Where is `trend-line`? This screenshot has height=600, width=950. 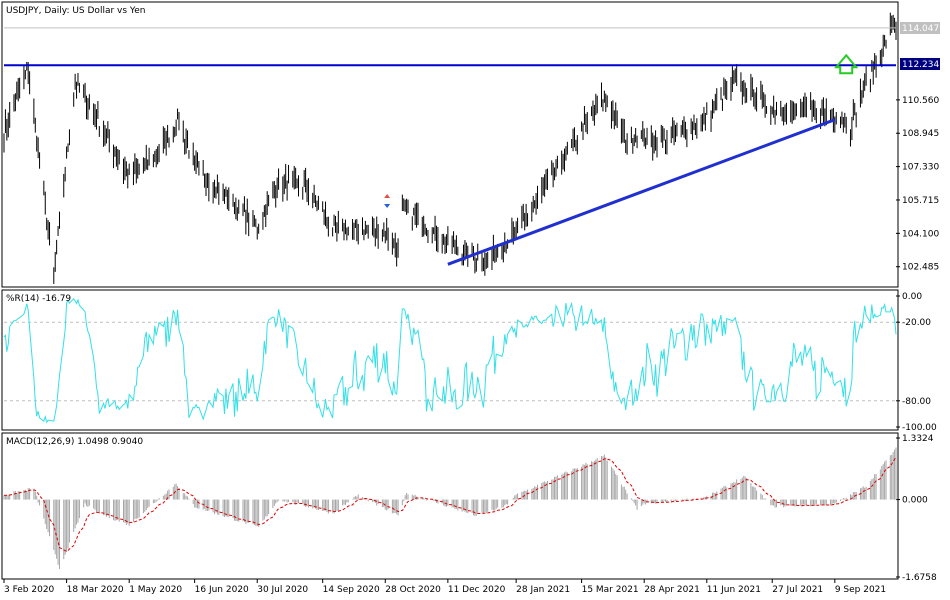
trend-line is located at coordinates (641, 192).